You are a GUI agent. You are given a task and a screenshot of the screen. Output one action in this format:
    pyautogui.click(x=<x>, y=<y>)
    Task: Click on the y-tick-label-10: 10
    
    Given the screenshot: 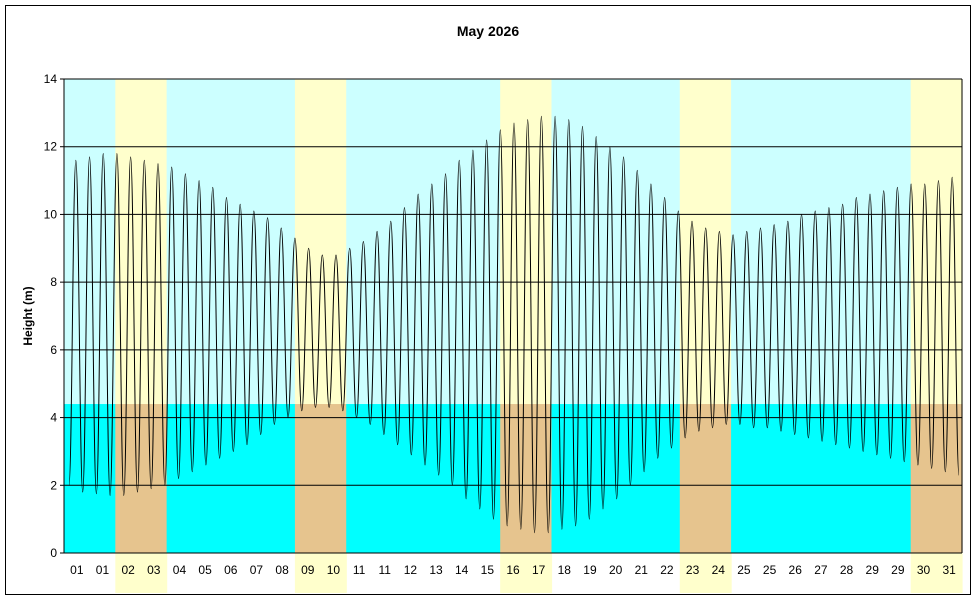 What is the action you would take?
    pyautogui.click(x=51, y=214)
    